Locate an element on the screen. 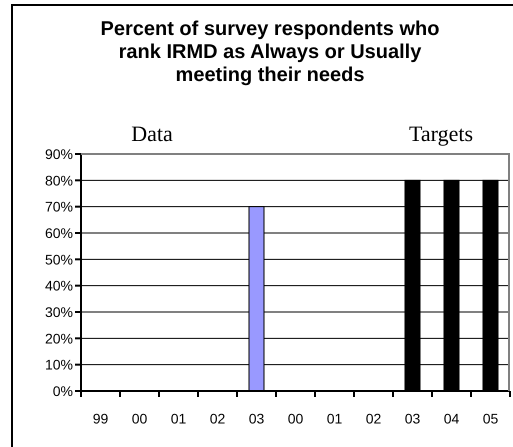 The image size is (513, 447). y-tick-label: 0% is located at coordinates (62, 390).